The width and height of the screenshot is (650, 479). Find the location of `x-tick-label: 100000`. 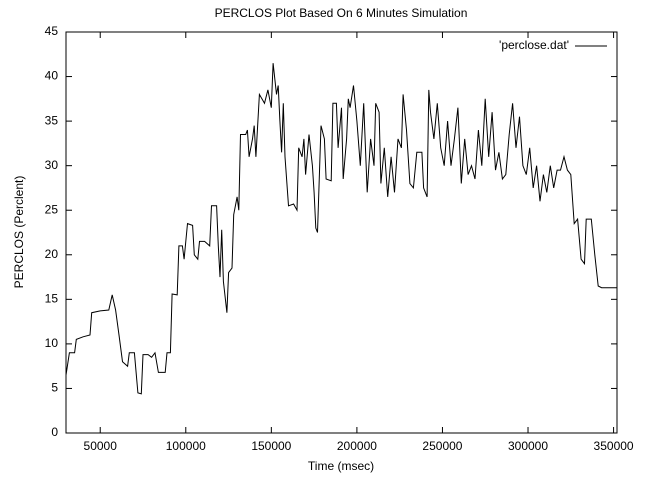

x-tick-label: 100000 is located at coordinates (186, 446).